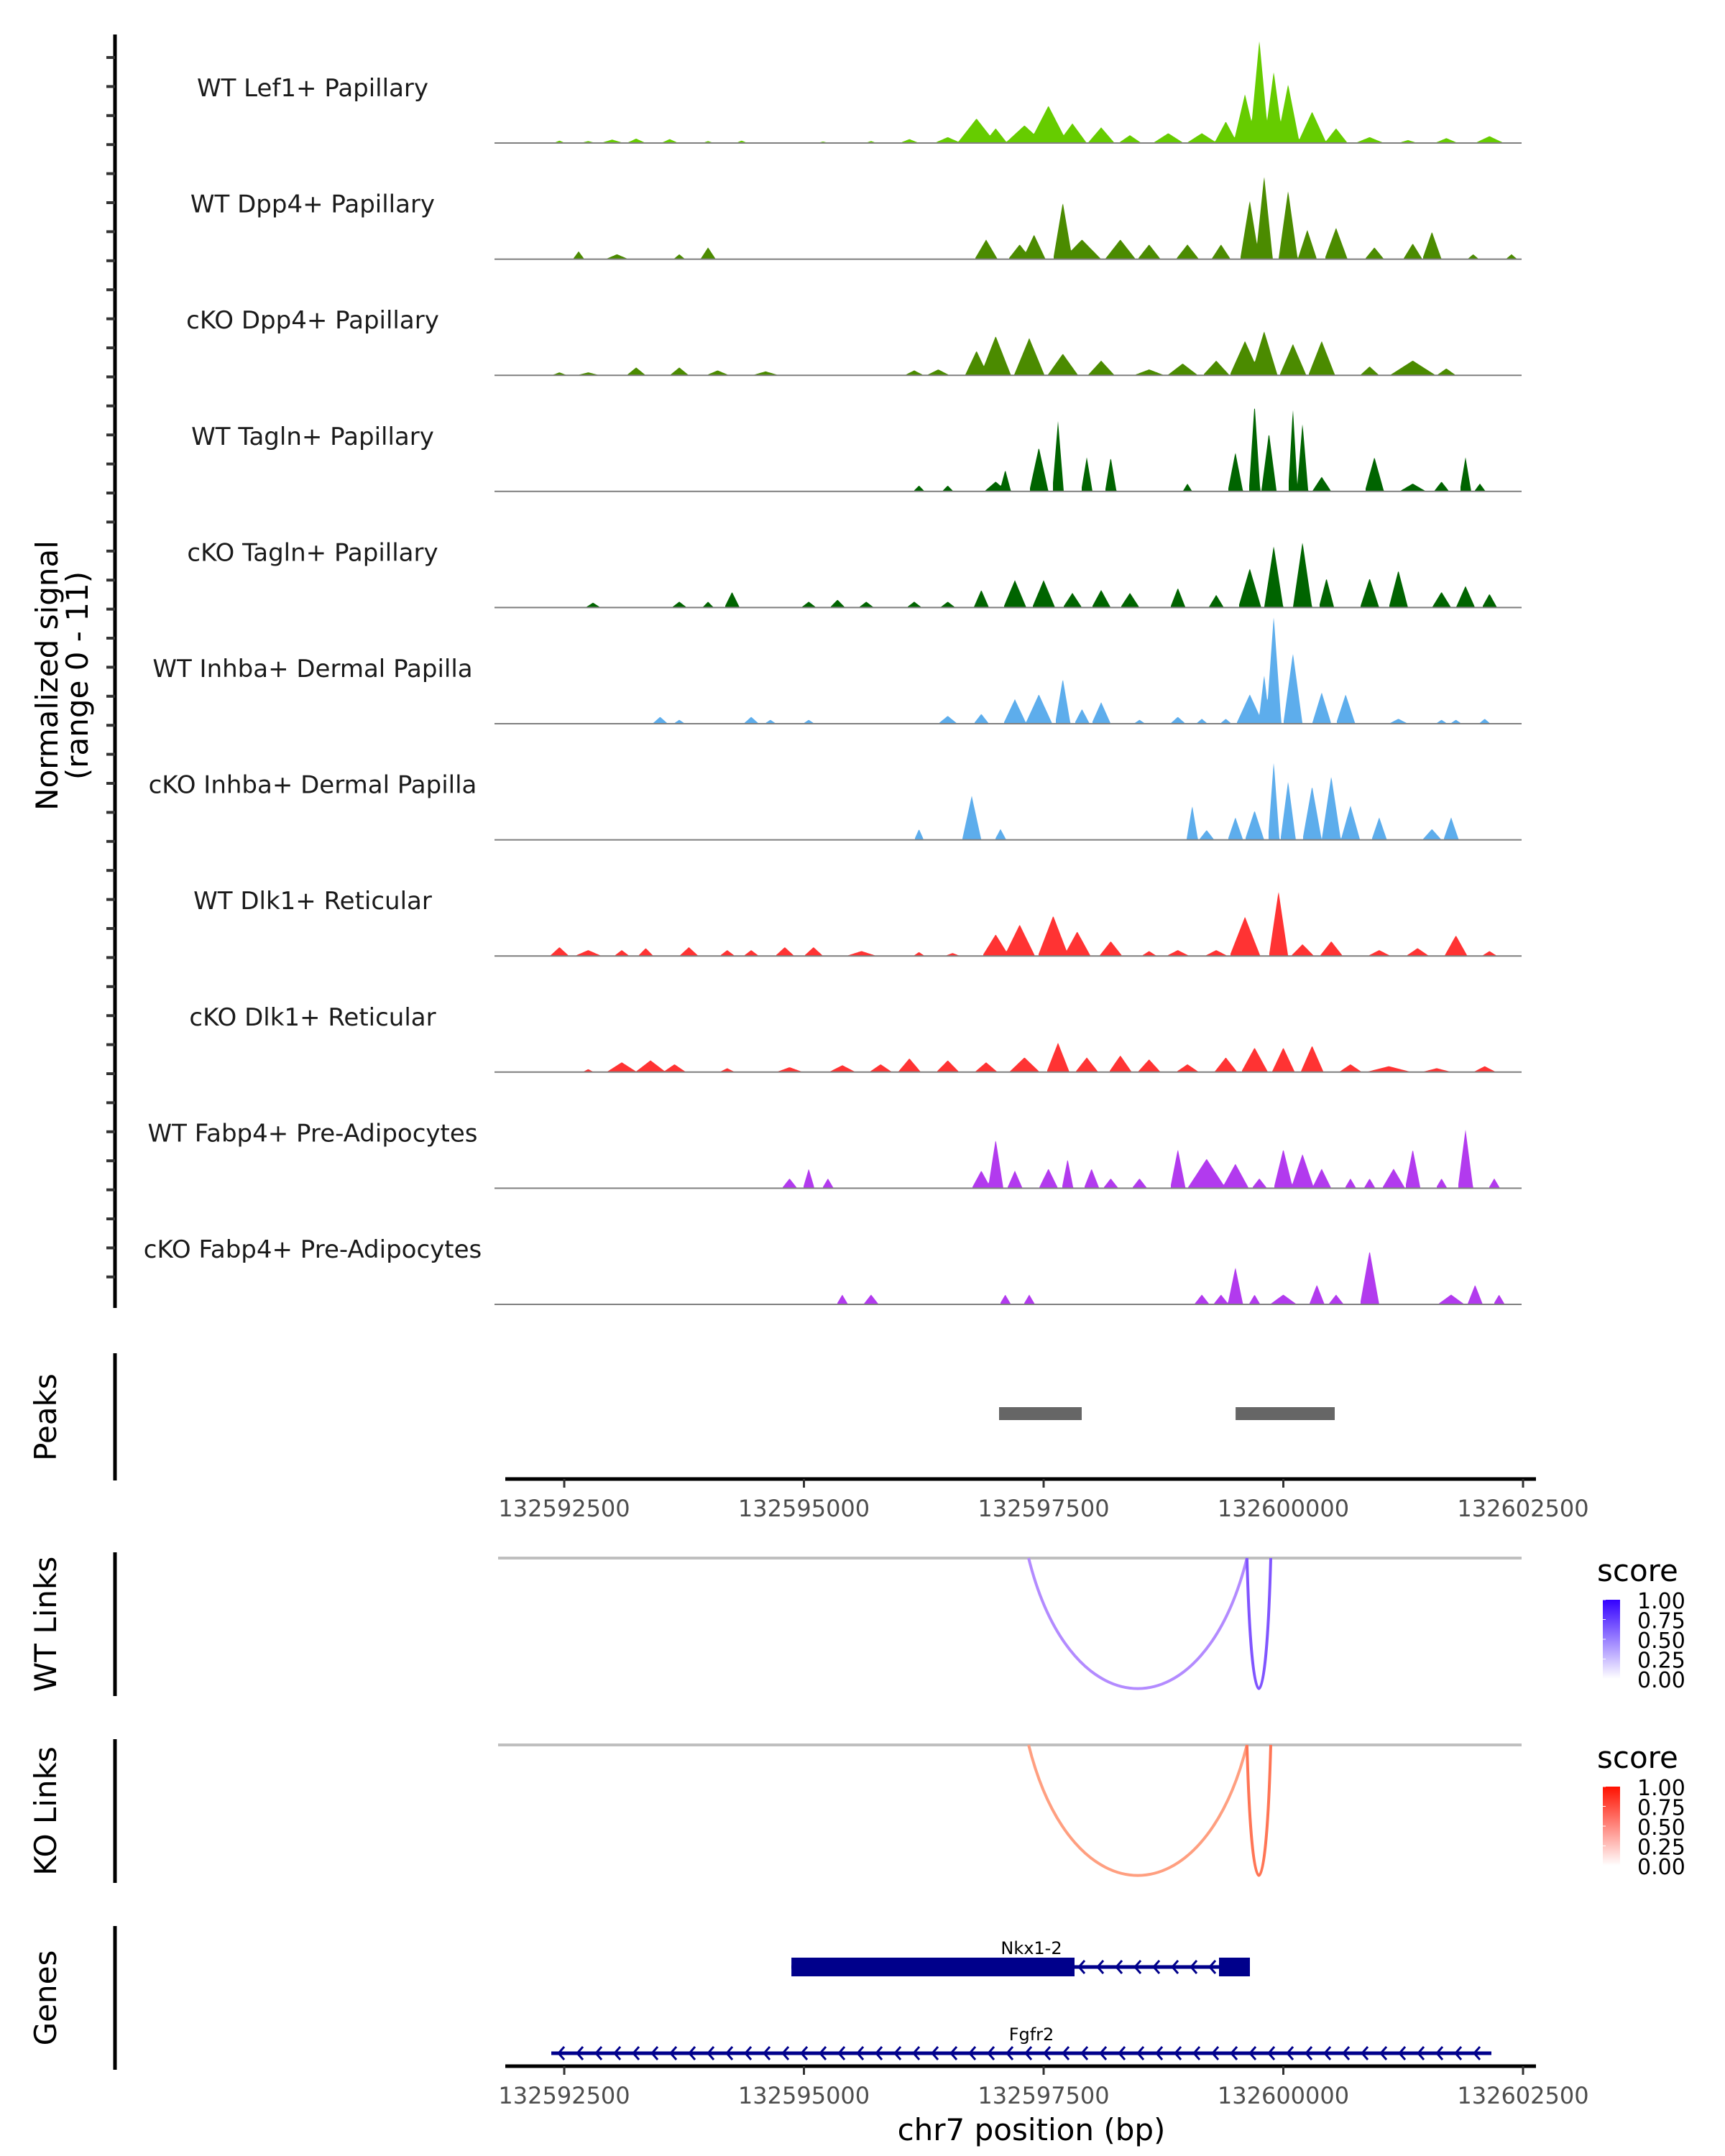 The height and width of the screenshot is (2156, 1725). What do you see at coordinates (312, 669) in the screenshot?
I see `track-label: WT Inhba+ Dermal Papilla` at bounding box center [312, 669].